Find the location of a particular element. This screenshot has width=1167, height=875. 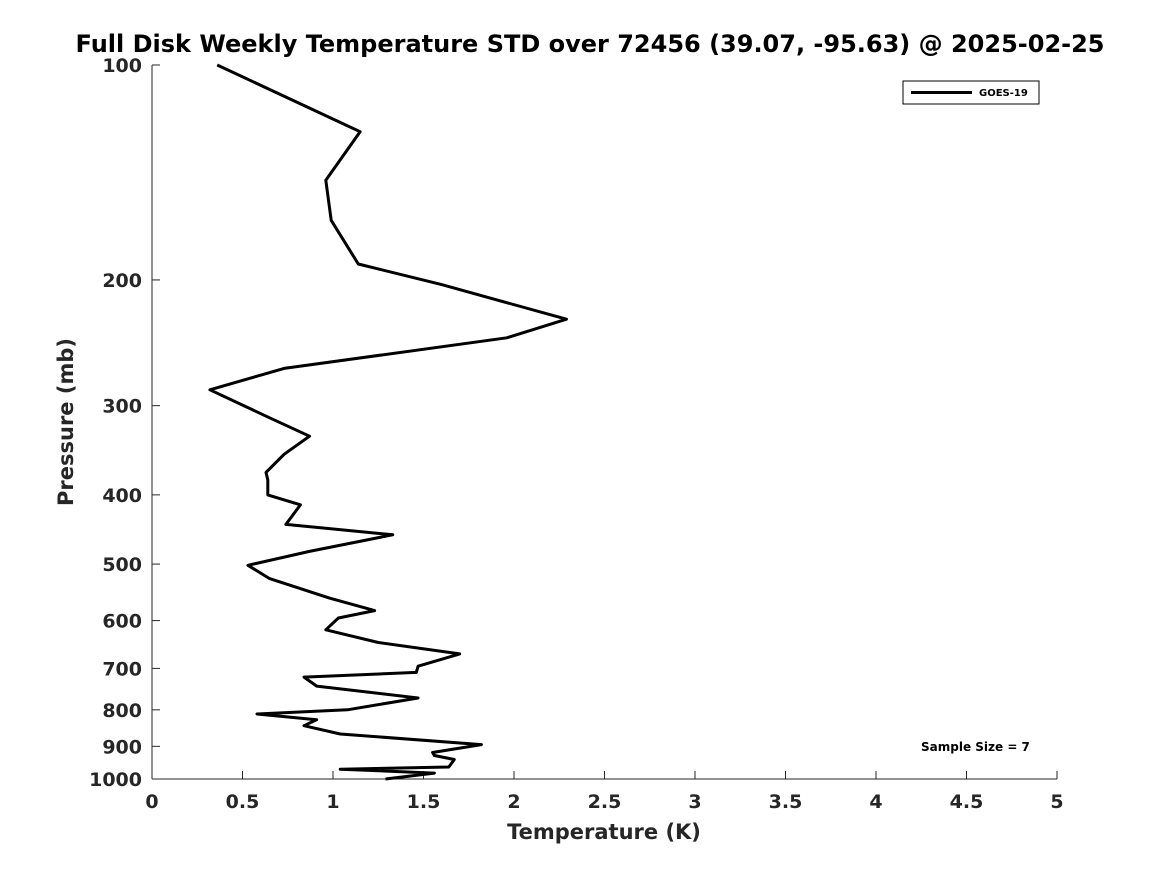

y-tick-label-600: 600 is located at coordinates (122, 622).